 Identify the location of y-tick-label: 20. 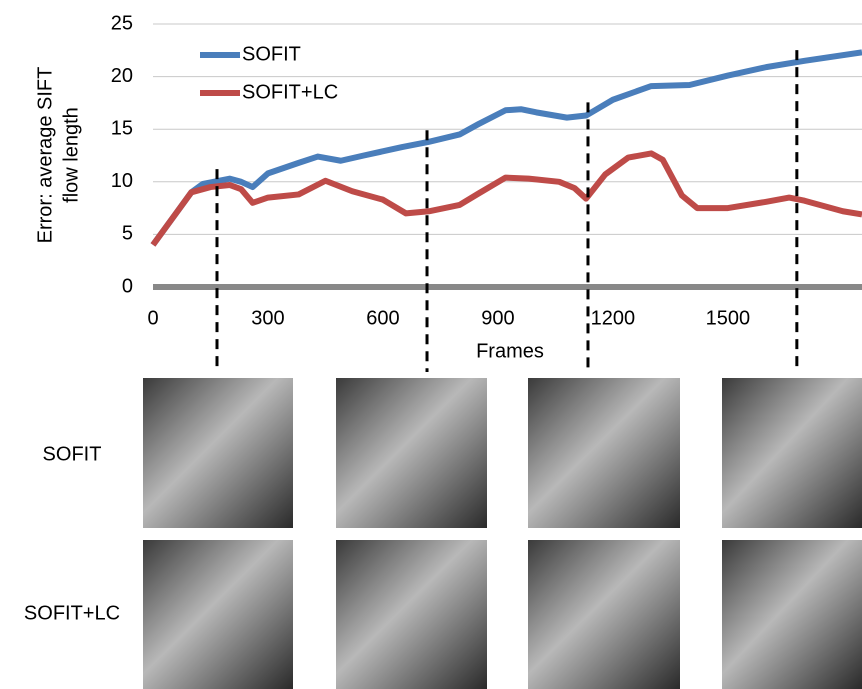
(122, 76).